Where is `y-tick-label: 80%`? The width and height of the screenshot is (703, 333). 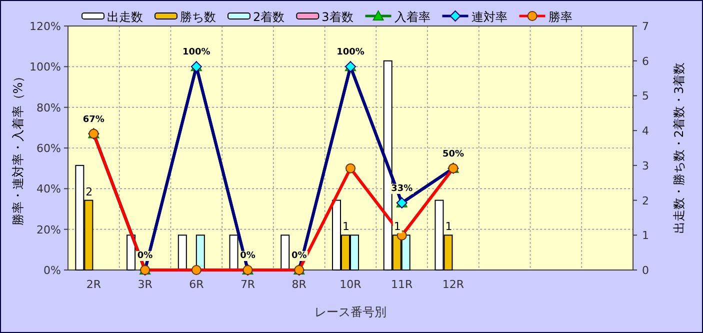
y-tick-label: 80% is located at coordinates (48, 107).